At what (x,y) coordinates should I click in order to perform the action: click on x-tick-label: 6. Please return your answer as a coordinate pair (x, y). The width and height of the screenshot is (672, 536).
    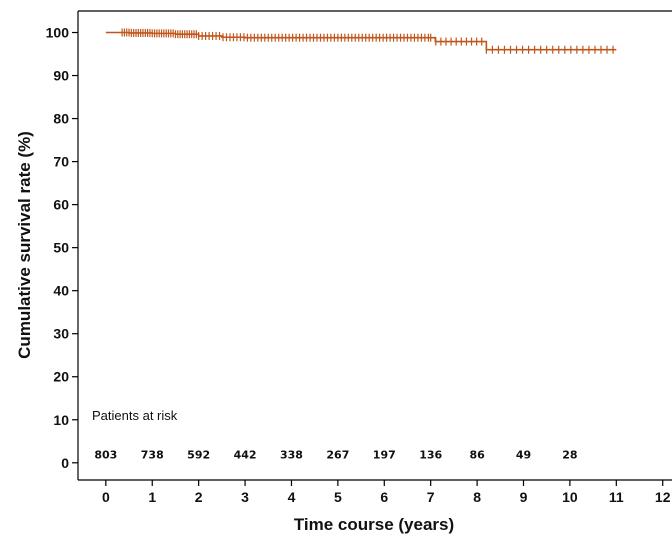
    Looking at the image, I should click on (384, 497).